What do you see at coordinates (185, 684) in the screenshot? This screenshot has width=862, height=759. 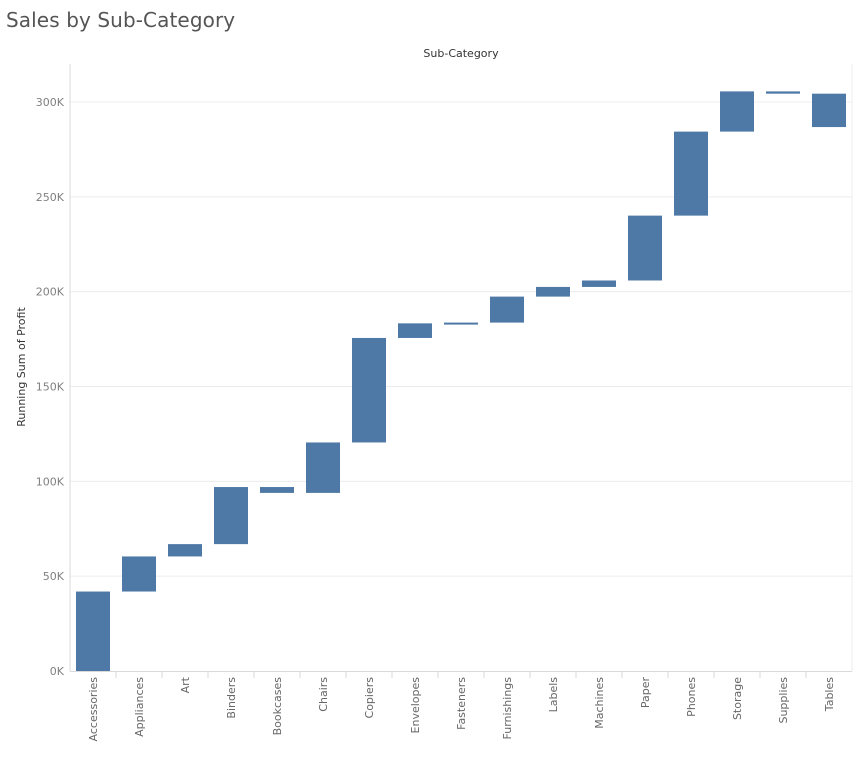 I see `x-category-label: Art` at bounding box center [185, 684].